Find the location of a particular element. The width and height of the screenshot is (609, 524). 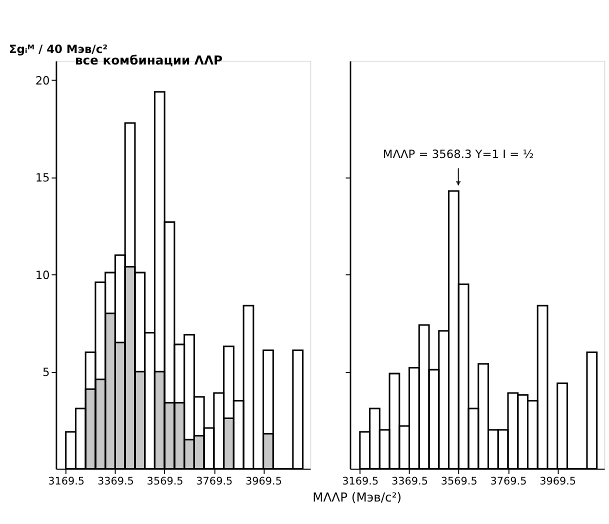

y-tick-label: 5 is located at coordinates (46, 371).